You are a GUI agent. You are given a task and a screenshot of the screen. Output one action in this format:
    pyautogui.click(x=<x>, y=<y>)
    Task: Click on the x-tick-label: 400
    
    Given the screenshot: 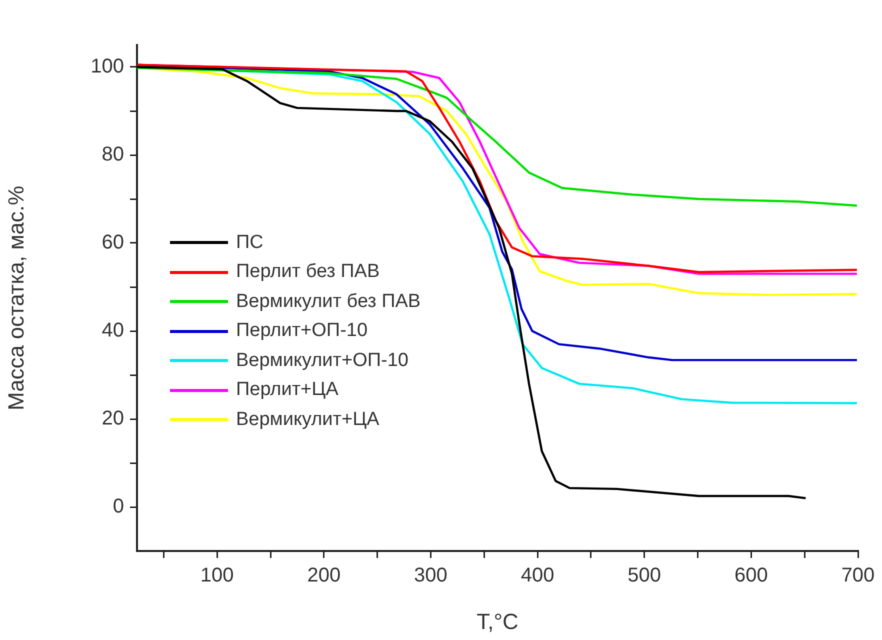 What is the action you would take?
    pyautogui.click(x=537, y=575)
    